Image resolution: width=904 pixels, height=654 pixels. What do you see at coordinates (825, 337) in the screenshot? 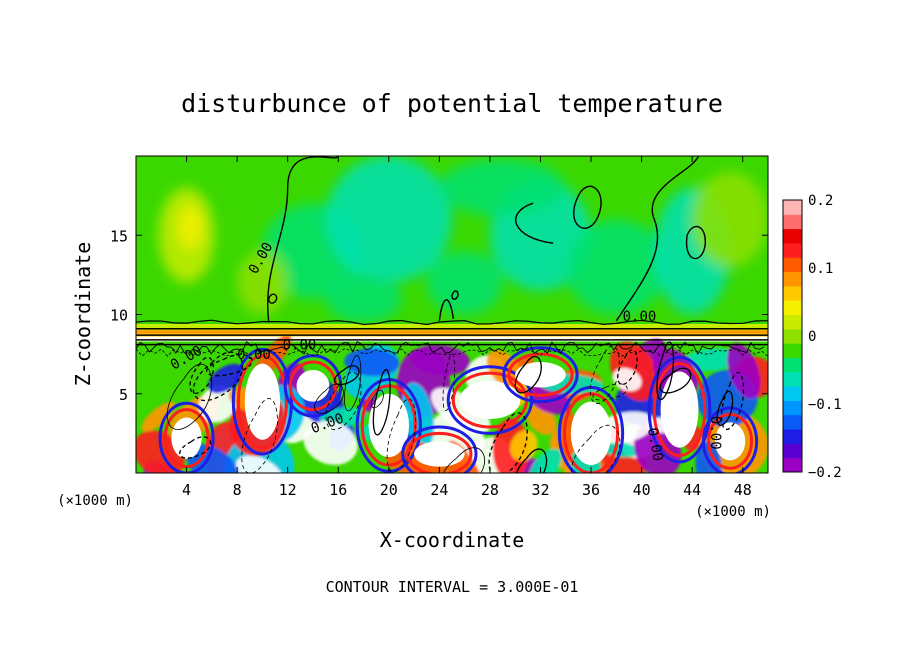
I see `colorbar-tick-labels: 0.2 0.1 0 −0.1 −0.2` at bounding box center [825, 337].